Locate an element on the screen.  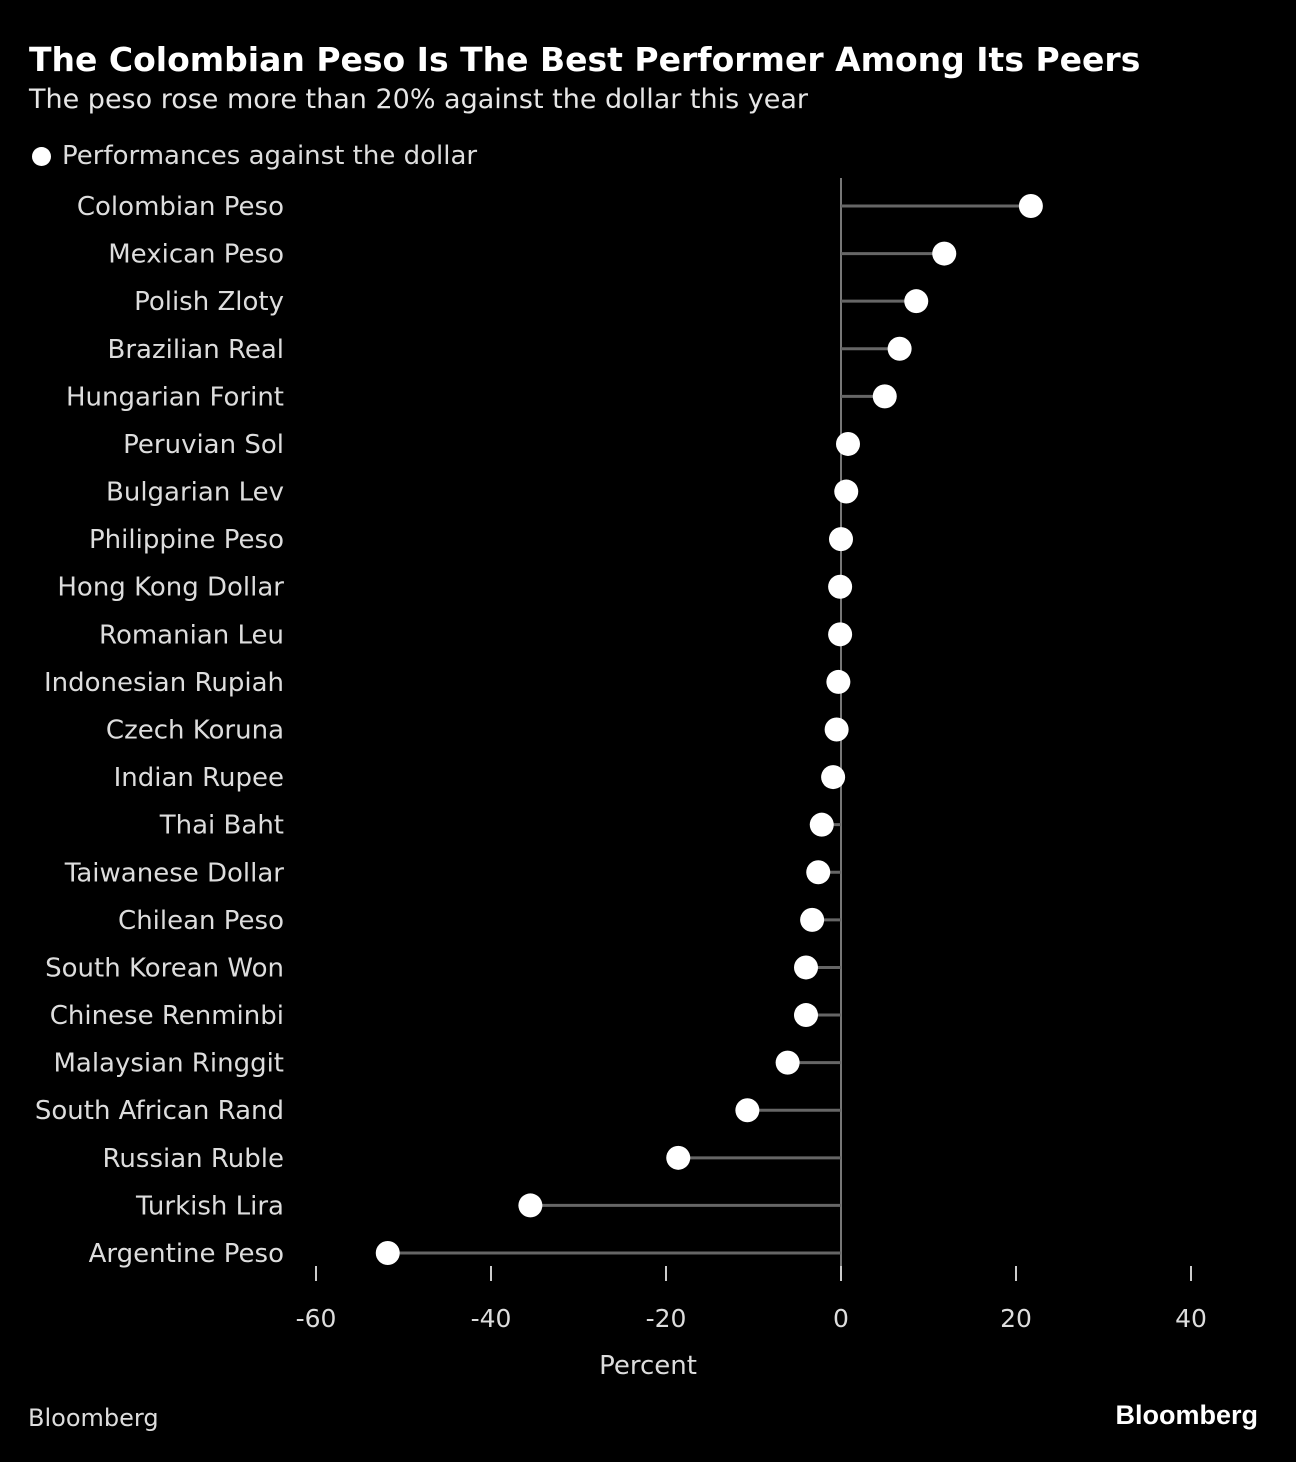
category-label: Philippine Peso is located at coordinates (186, 540).